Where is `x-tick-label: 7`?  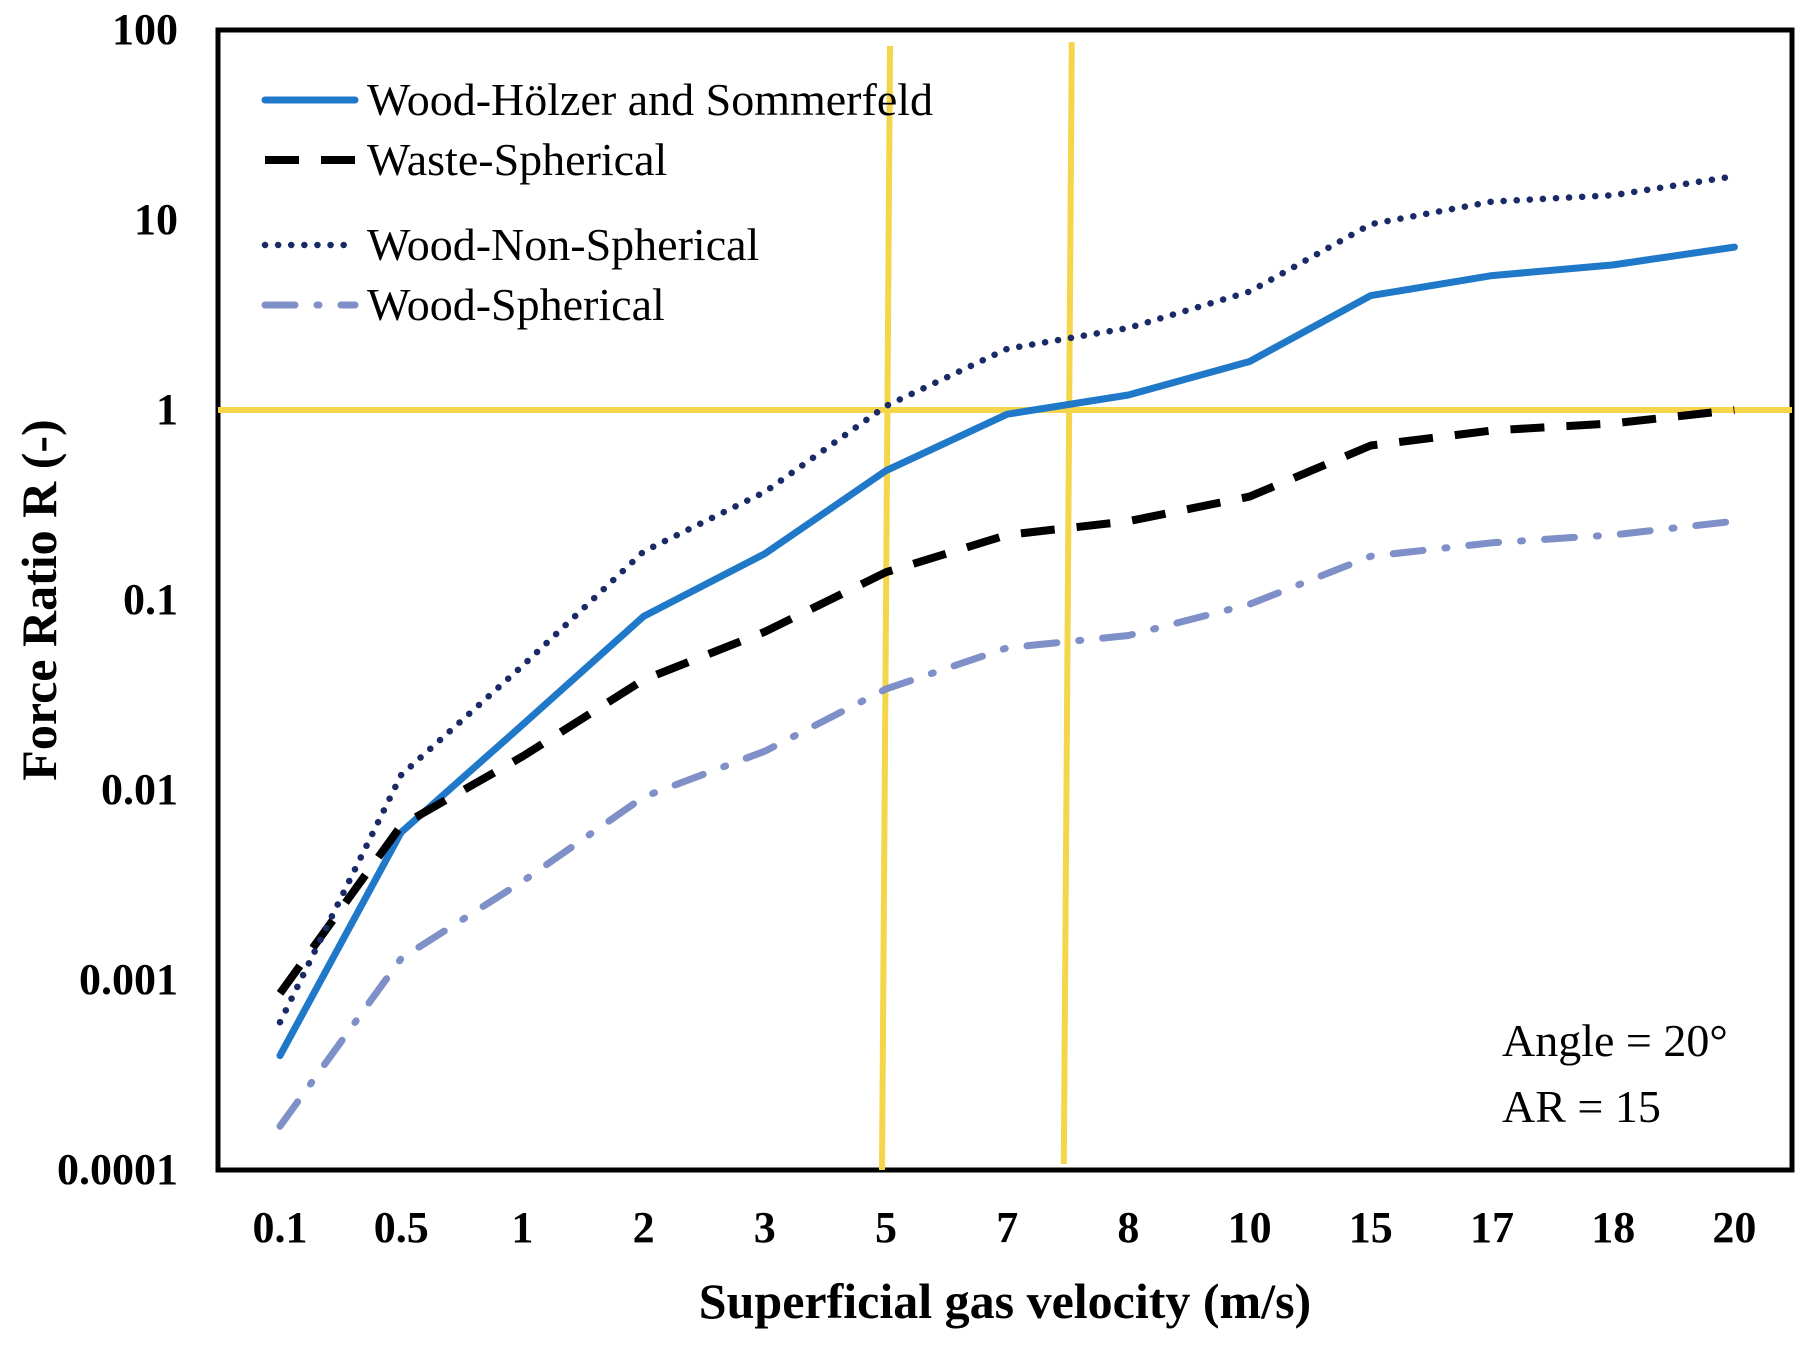 x-tick-label: 7 is located at coordinates (1007, 1227).